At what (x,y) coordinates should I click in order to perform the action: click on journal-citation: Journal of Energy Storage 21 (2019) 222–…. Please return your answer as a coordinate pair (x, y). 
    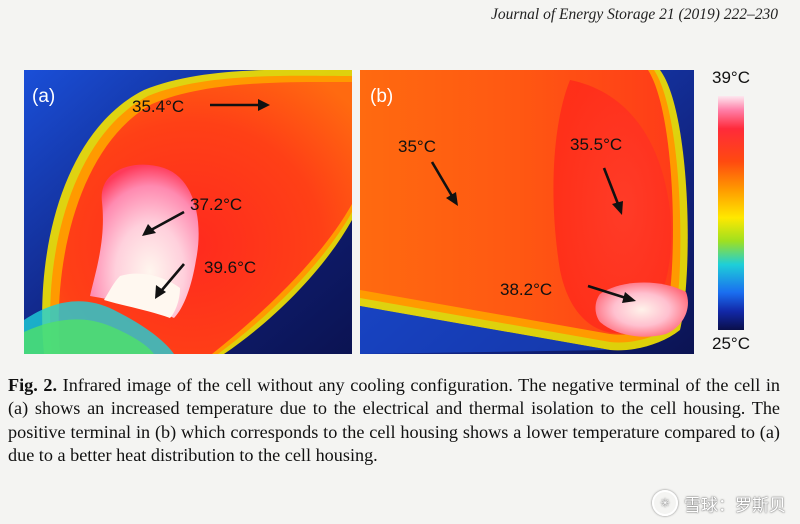
    Looking at the image, I should click on (634, 14).